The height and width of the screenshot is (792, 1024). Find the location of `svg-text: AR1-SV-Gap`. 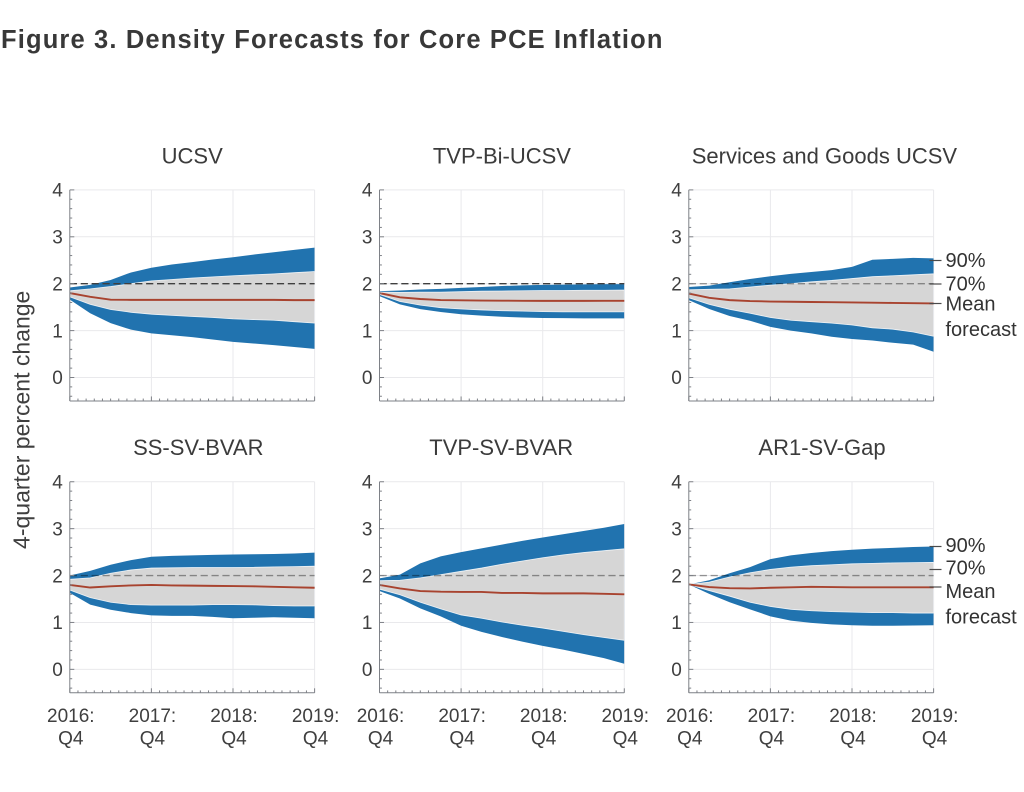

svg-text: AR1-SV-Gap is located at coordinates (821, 447).